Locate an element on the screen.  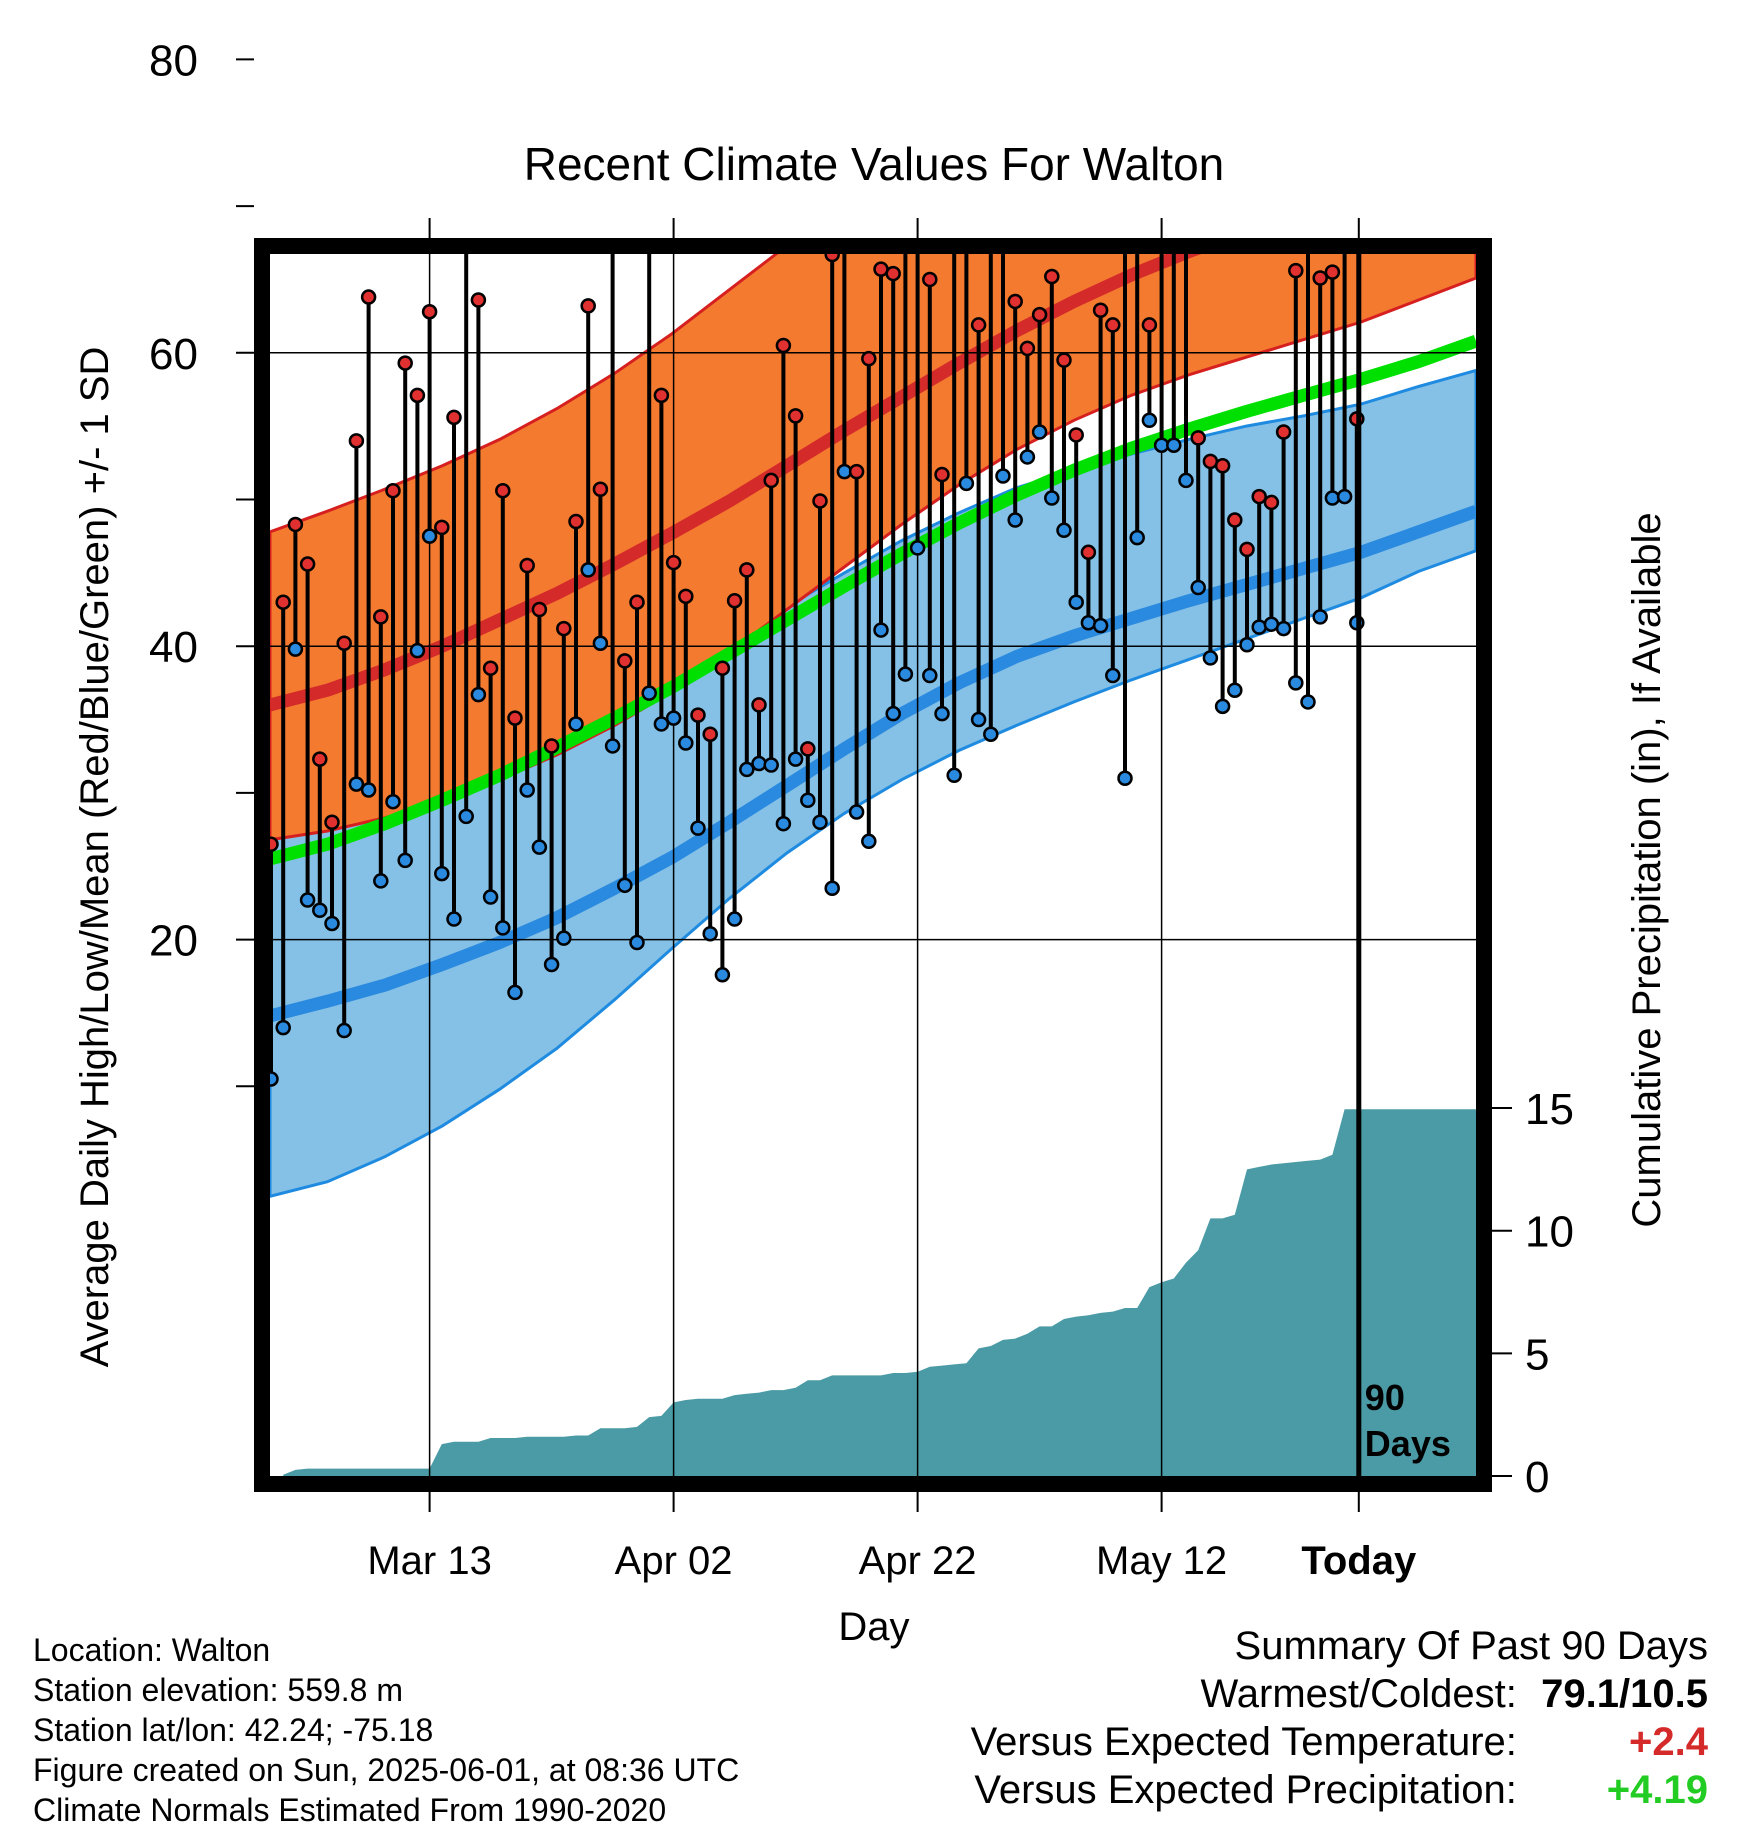
x-tick-label: Apr 02 is located at coordinates (674, 1561).